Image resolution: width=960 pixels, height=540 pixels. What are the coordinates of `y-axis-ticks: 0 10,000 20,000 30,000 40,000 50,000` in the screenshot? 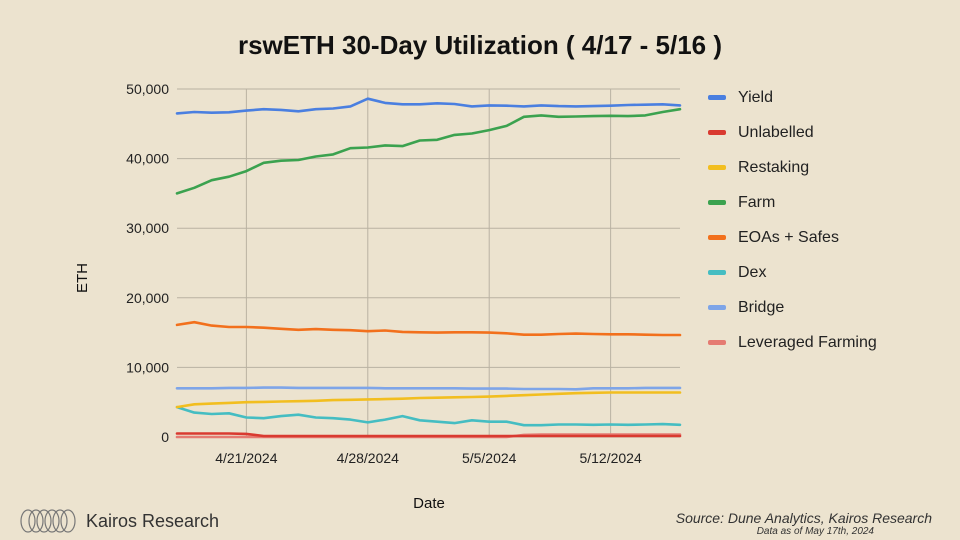 It's located at (147, 263).